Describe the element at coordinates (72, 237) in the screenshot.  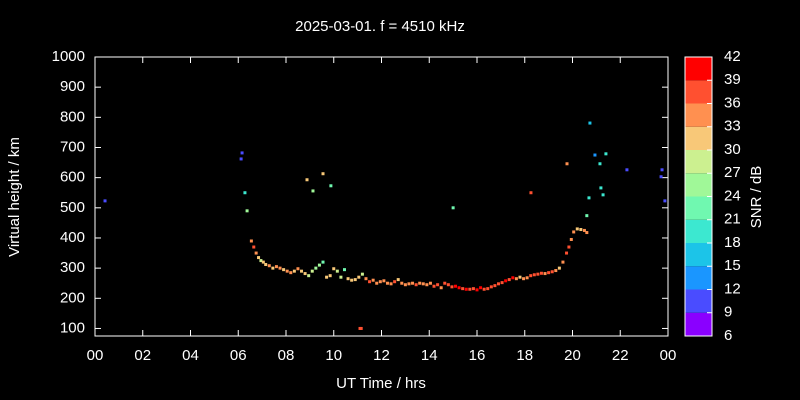
I see `y-tick-label: 400` at that location.